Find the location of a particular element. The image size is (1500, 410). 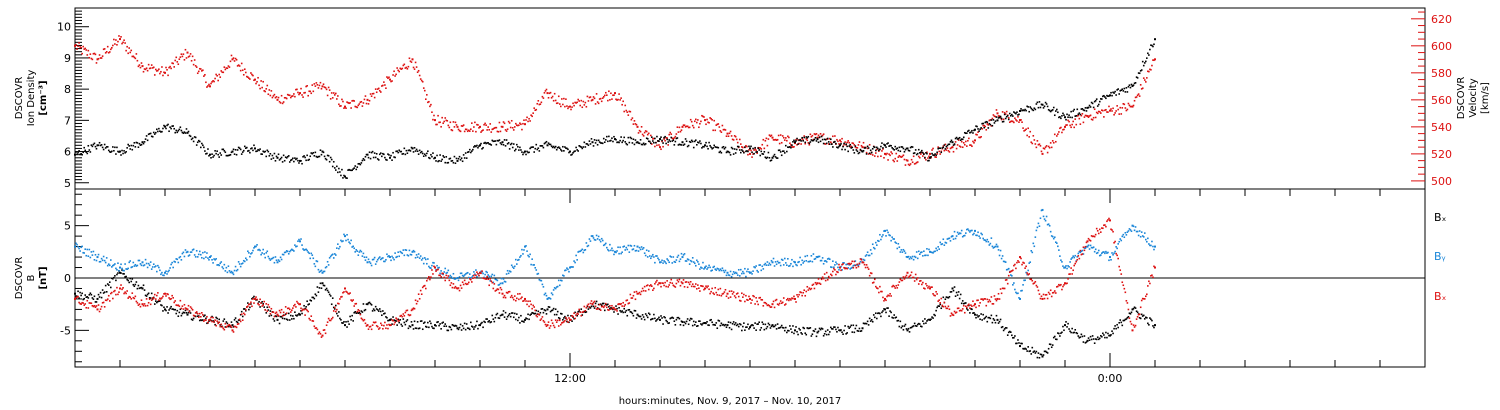

data-point-by is located at coordinates (1155, 246).